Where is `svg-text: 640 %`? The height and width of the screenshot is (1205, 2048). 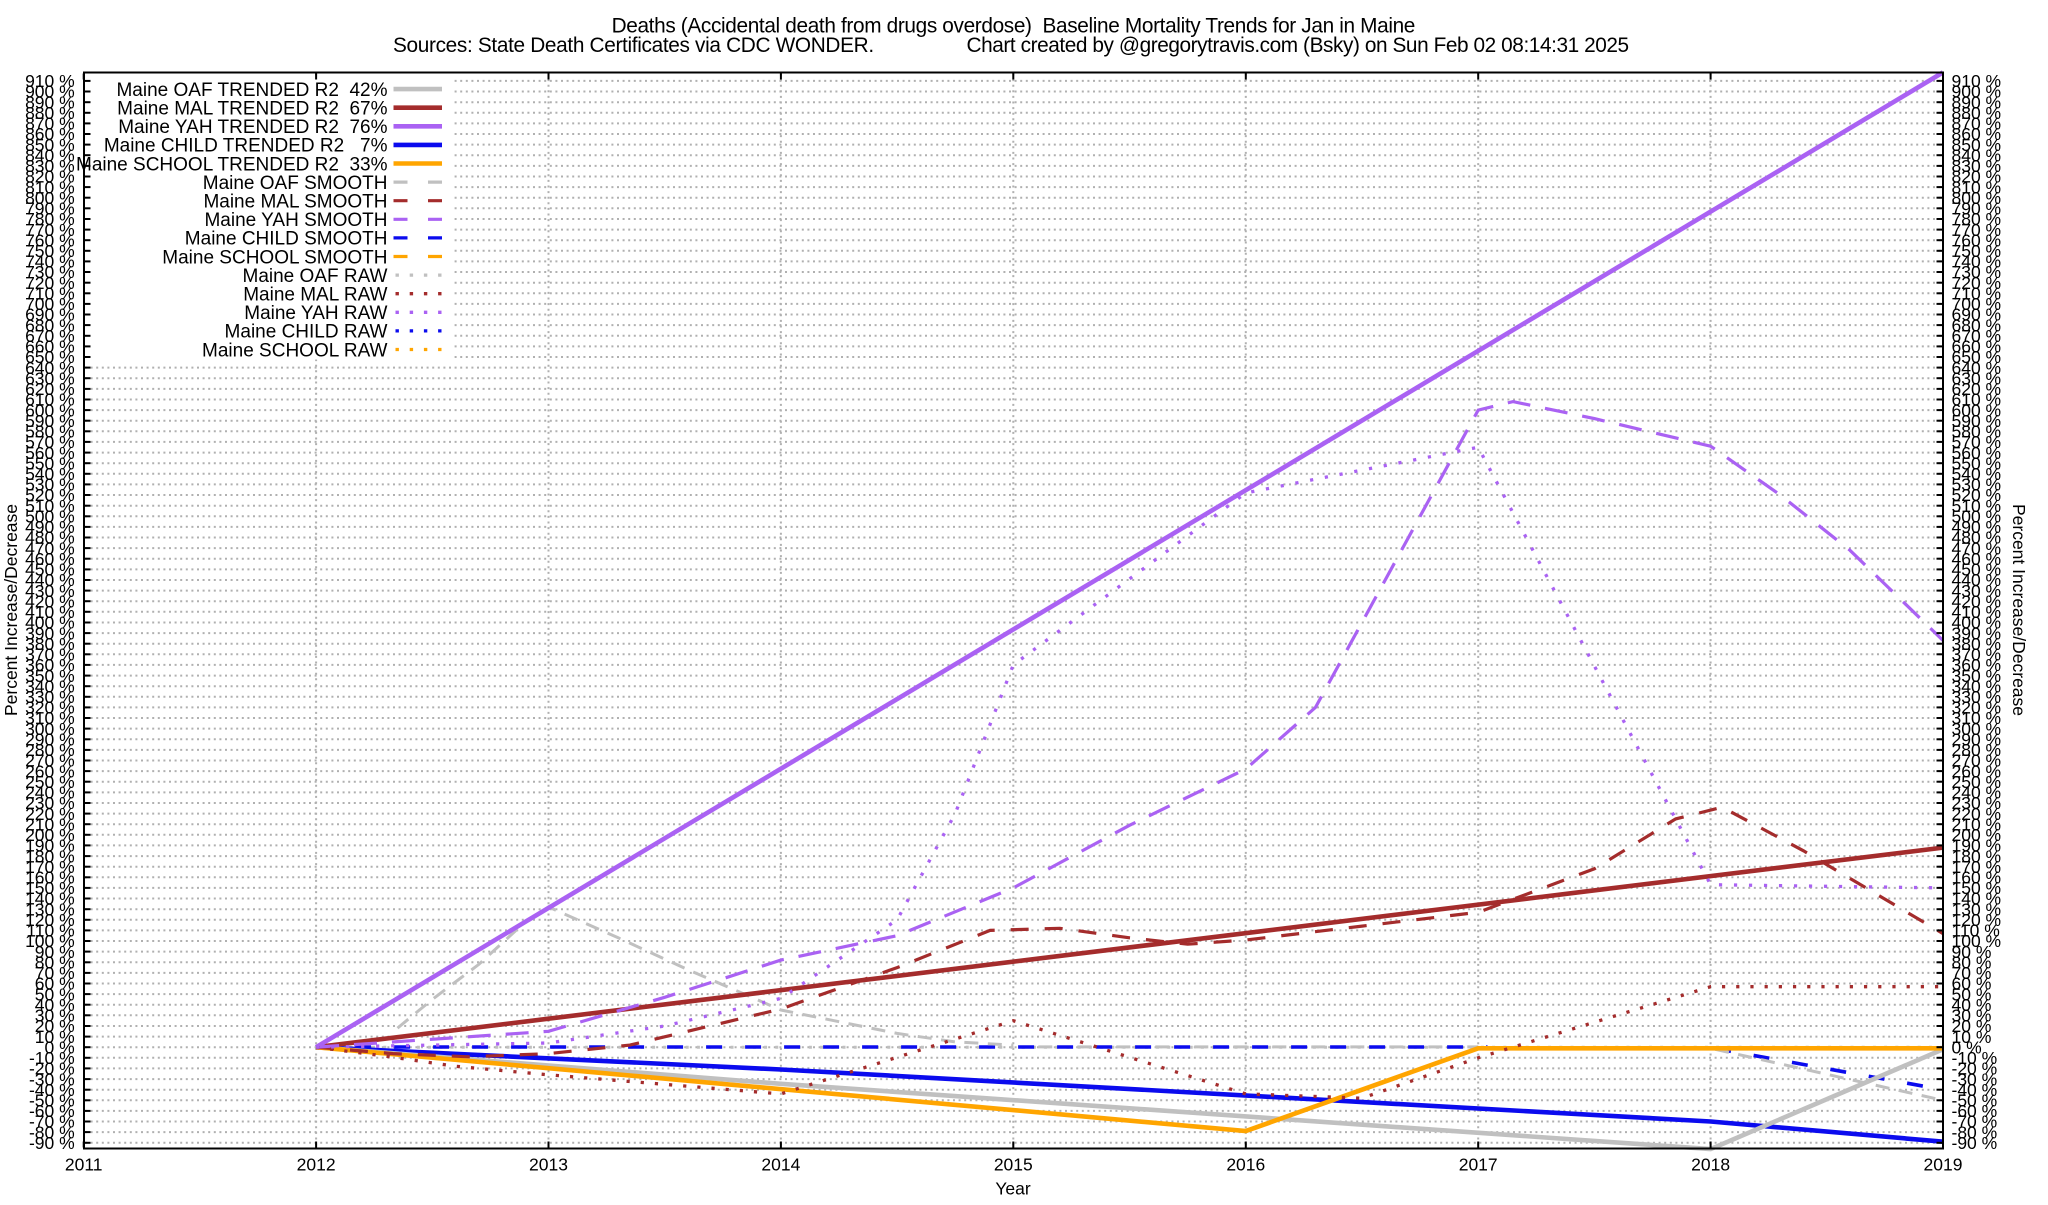
svg-text: 640 % is located at coordinates (50, 368).